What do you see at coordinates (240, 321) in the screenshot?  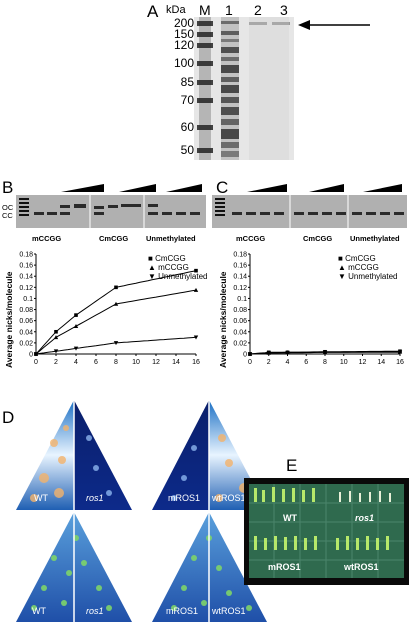 I see `chart-c-ytick-label: 0.06` at bounding box center [240, 321].